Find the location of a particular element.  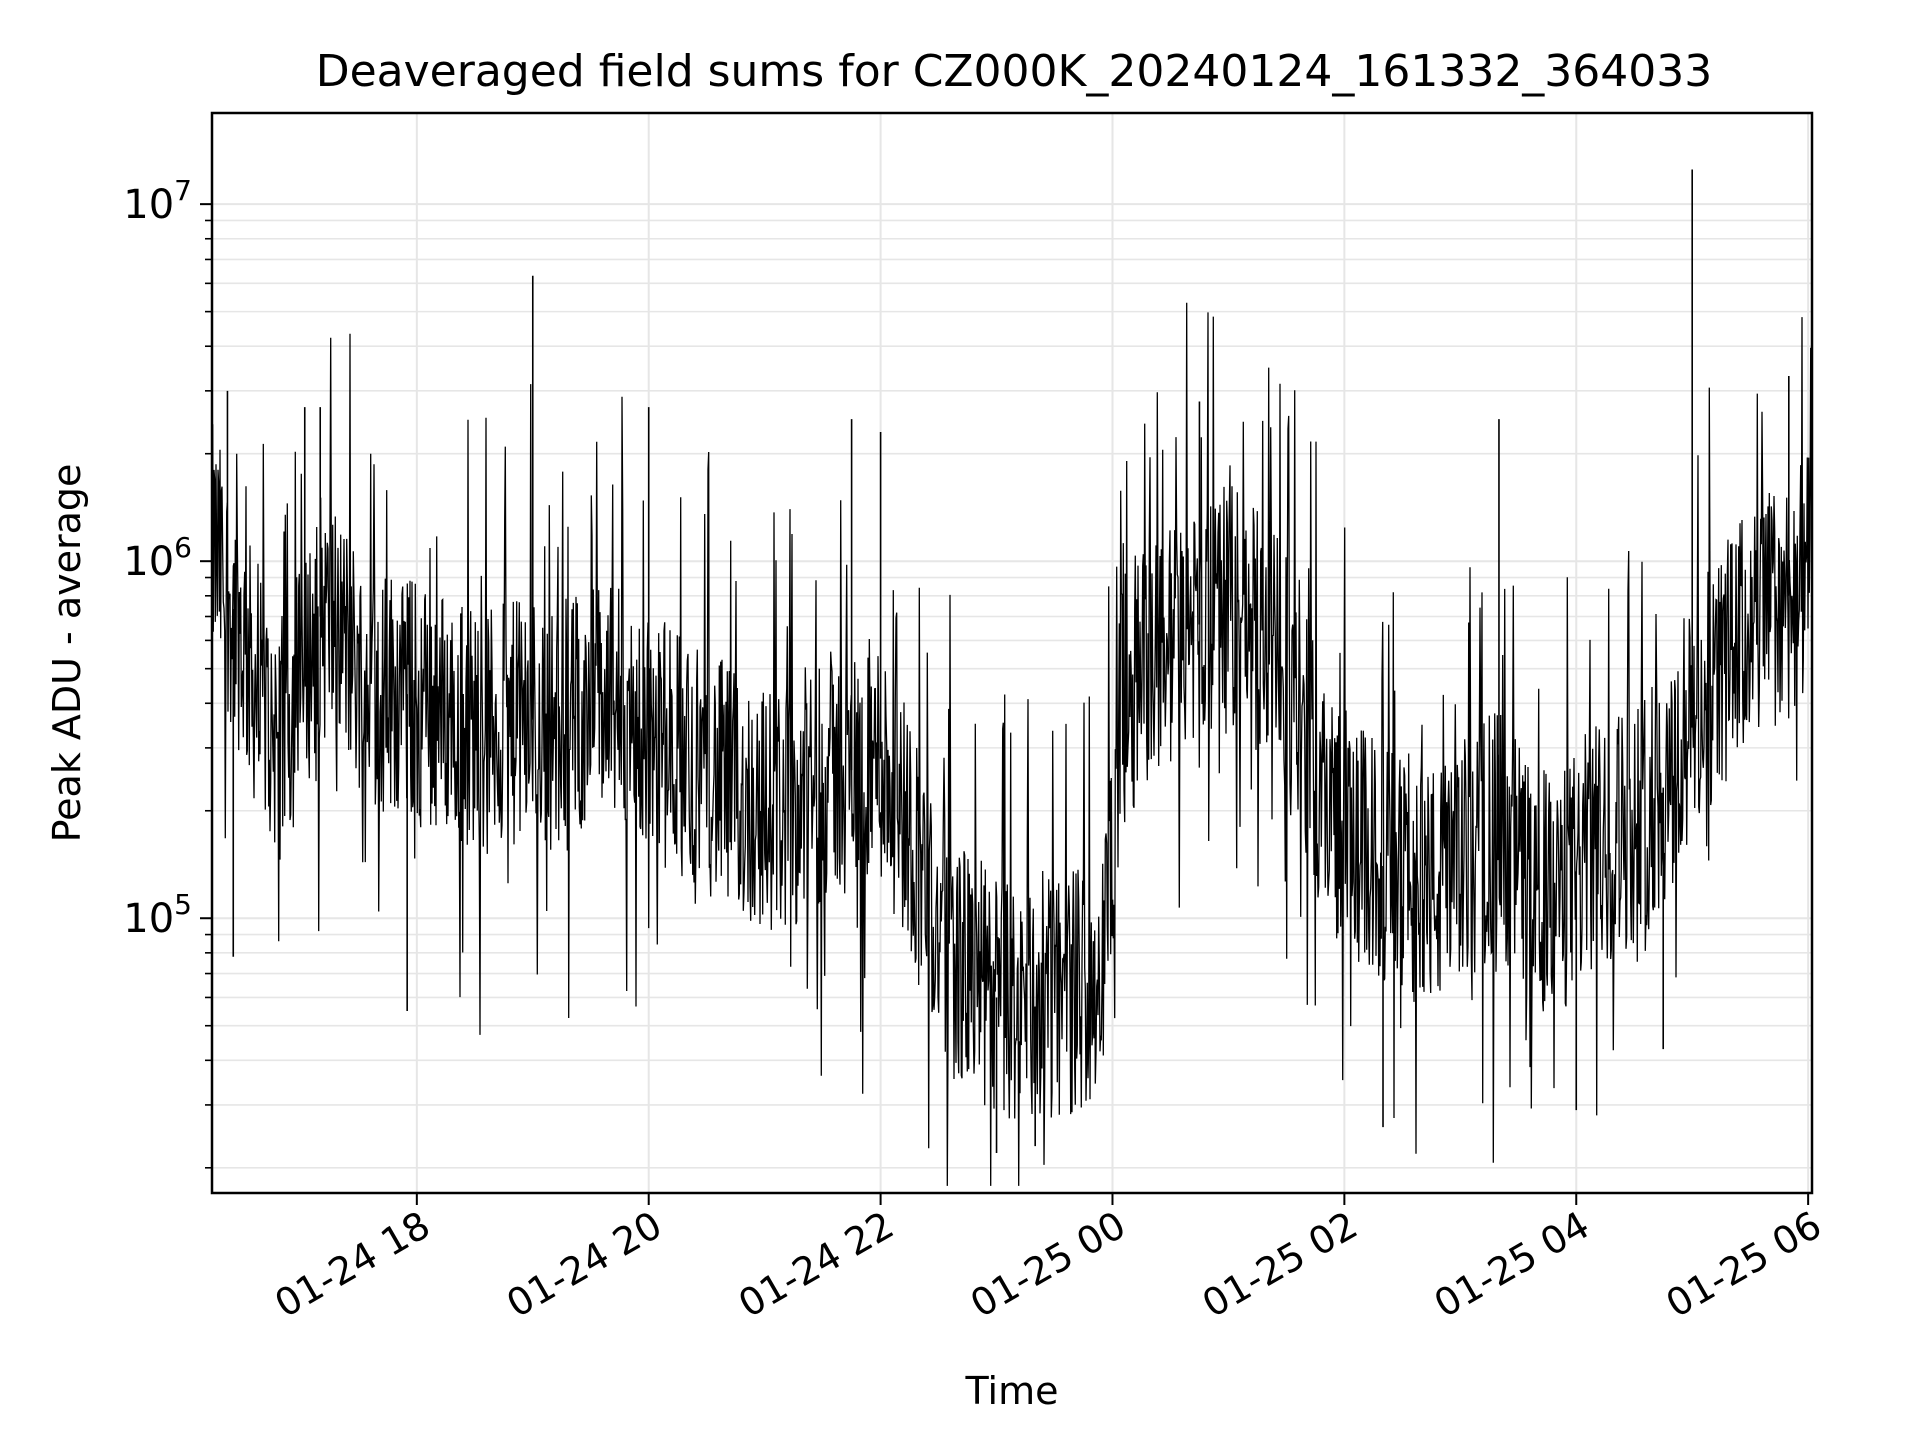

y-tick-exponent: 5 is located at coordinates (183, 904).